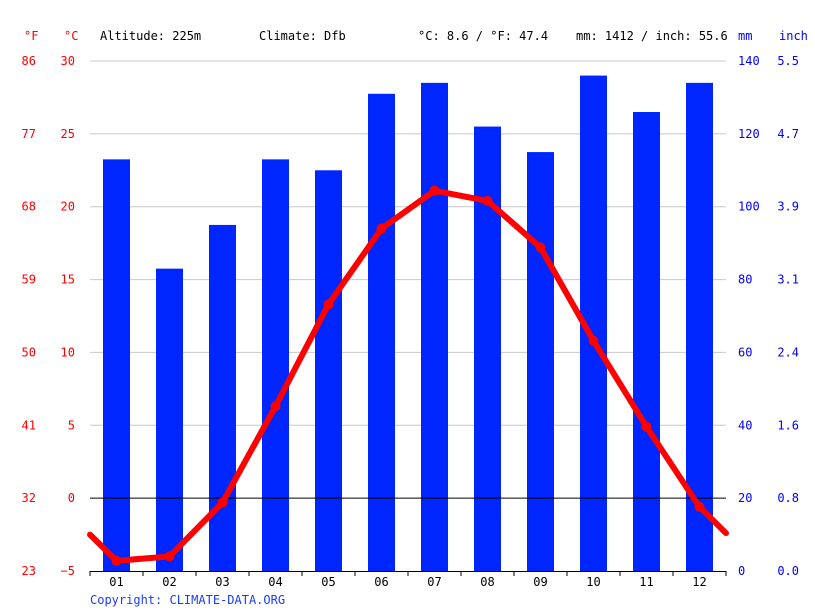 This screenshot has width=815, height=611. Describe the element at coordinates (749, 134) in the screenshot. I see `mm-tick-label: 120` at that location.